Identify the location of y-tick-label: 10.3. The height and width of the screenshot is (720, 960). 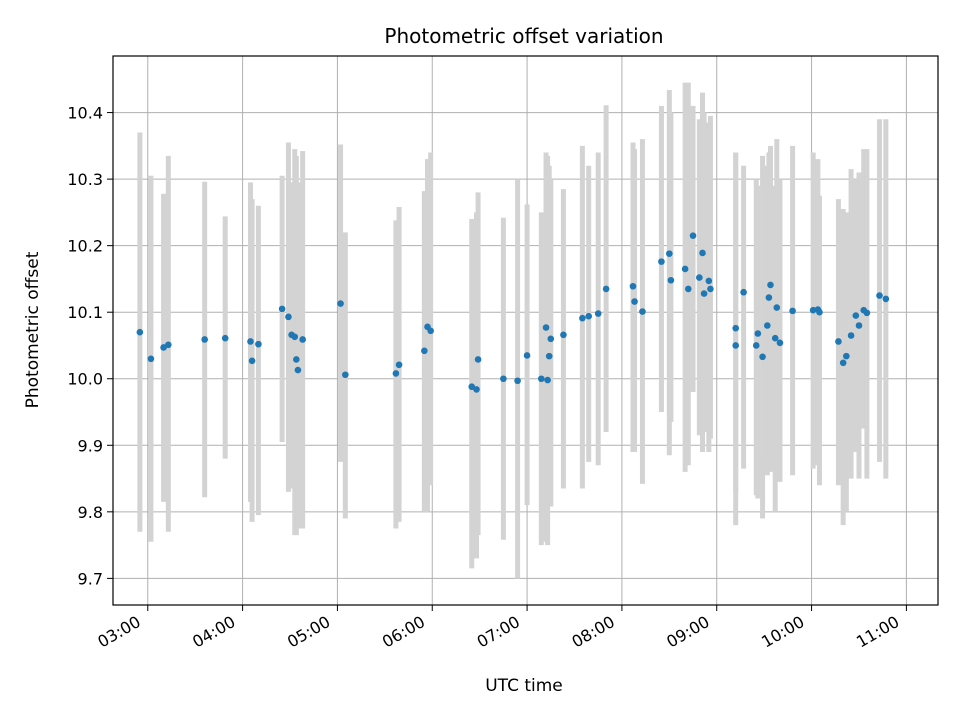
(85, 179).